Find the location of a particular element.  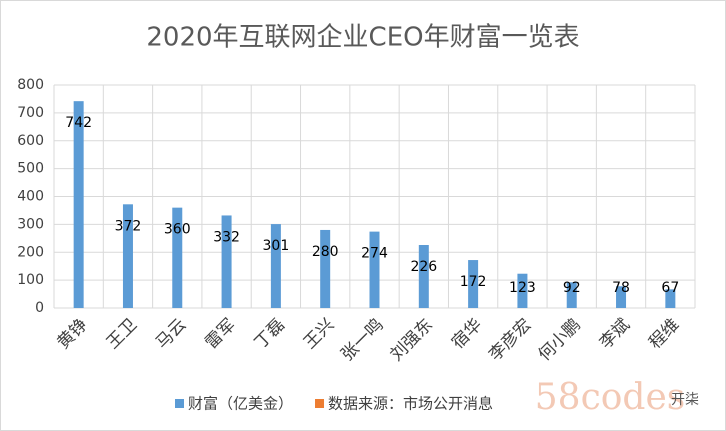

chart-title: 2020年互联网企业CEO年财富一览表 is located at coordinates (362, 38).